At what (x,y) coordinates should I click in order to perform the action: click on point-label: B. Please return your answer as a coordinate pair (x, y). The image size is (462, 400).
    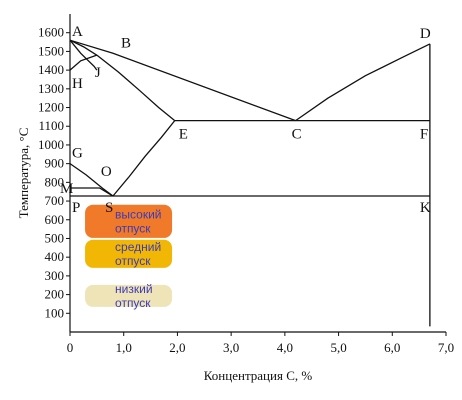
    Looking at the image, I should click on (126, 43).